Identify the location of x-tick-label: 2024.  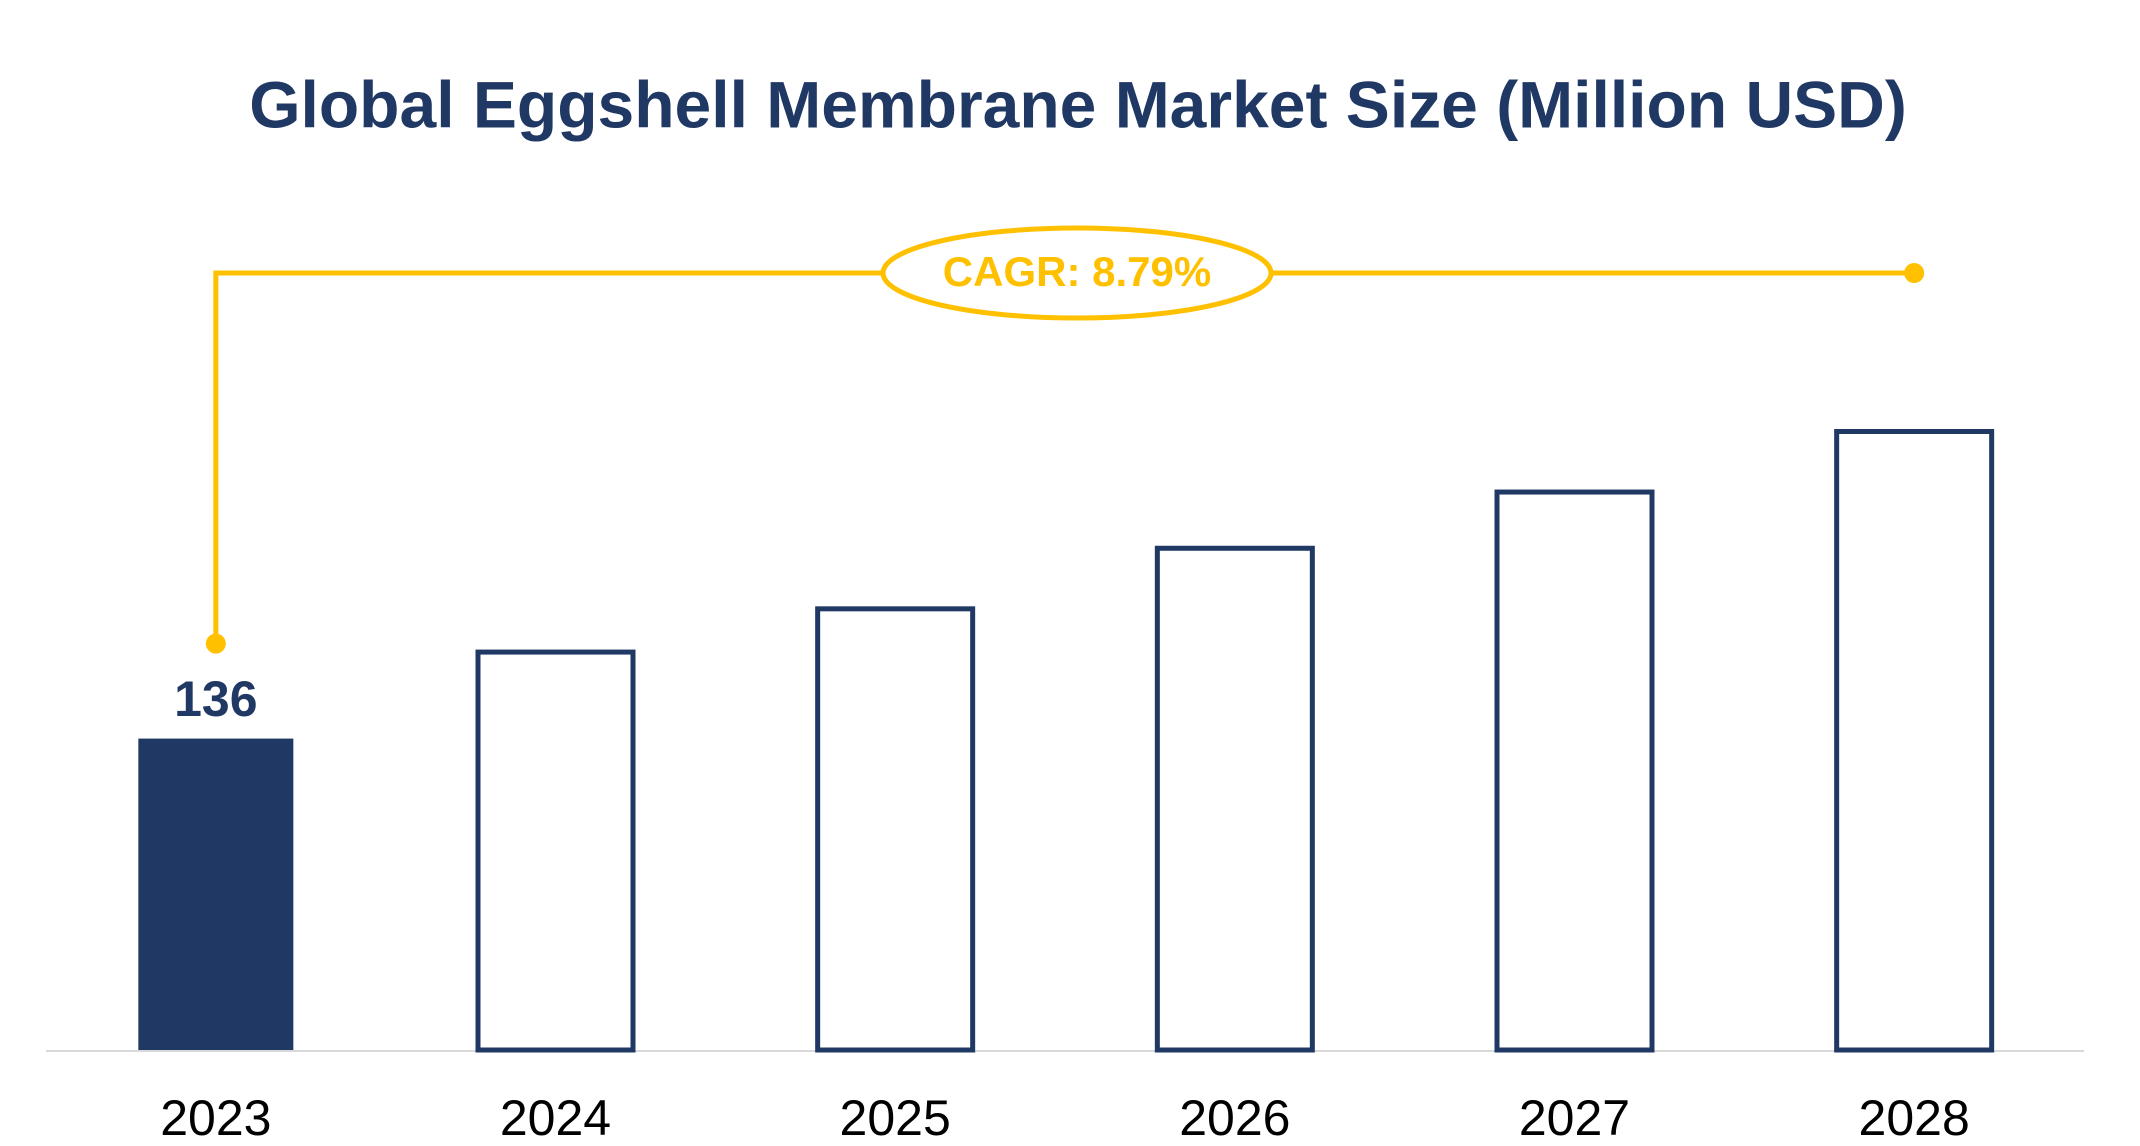
(555, 1118).